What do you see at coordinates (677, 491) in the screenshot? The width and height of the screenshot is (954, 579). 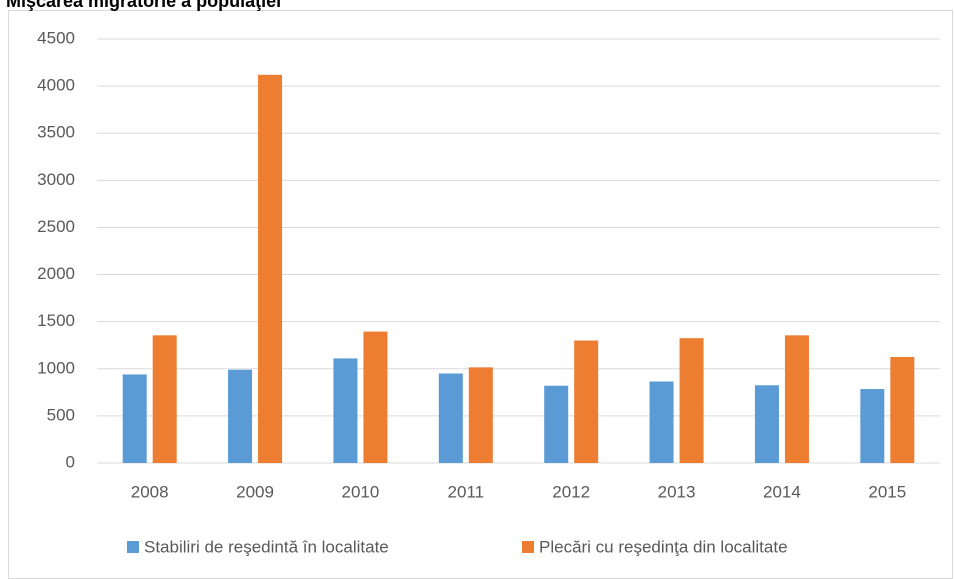 I see `x-tick-label: 2013` at bounding box center [677, 491].